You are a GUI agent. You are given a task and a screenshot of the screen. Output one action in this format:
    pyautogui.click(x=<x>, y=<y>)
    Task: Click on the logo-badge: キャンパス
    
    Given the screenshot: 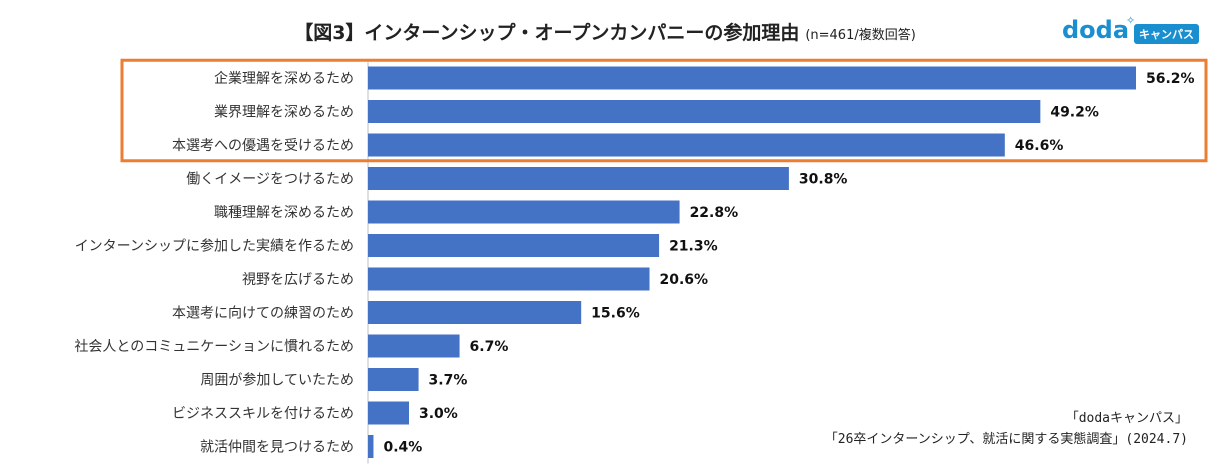 What is the action you would take?
    pyautogui.click(x=1166, y=34)
    